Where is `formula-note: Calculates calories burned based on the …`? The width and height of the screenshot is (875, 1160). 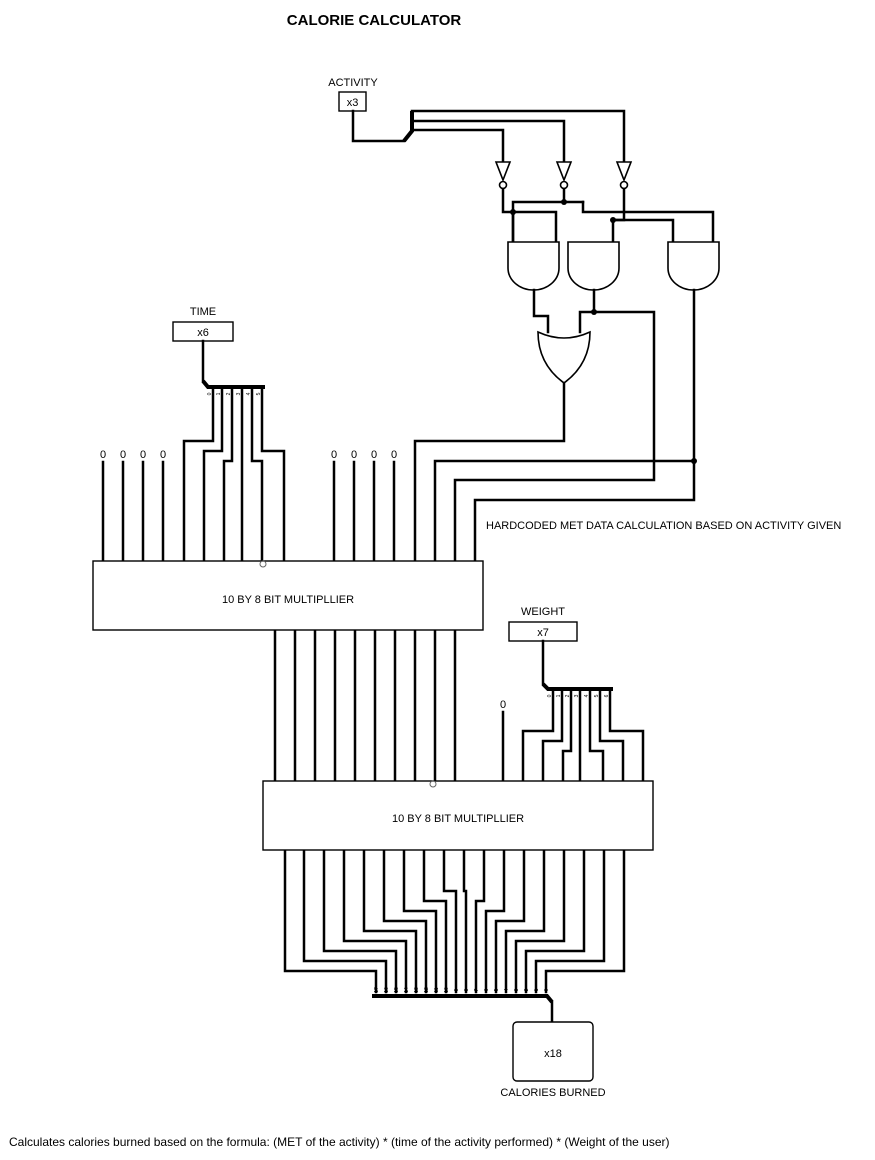 formula-note: Calculates calories burned based on the … is located at coordinates (339, 1142).